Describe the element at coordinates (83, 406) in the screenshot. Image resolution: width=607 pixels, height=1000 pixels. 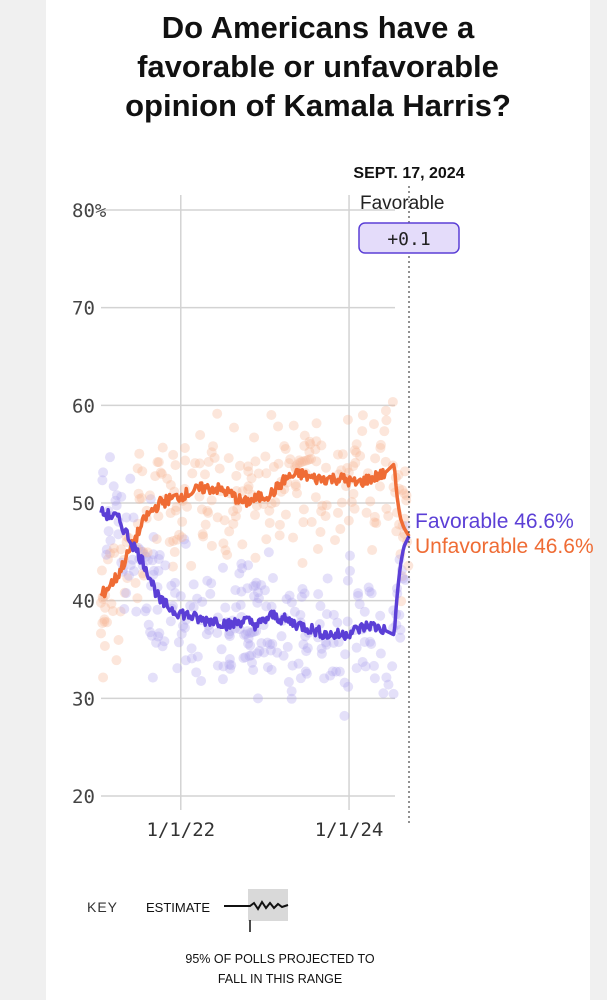
I see `y-tick-label: 60` at that location.